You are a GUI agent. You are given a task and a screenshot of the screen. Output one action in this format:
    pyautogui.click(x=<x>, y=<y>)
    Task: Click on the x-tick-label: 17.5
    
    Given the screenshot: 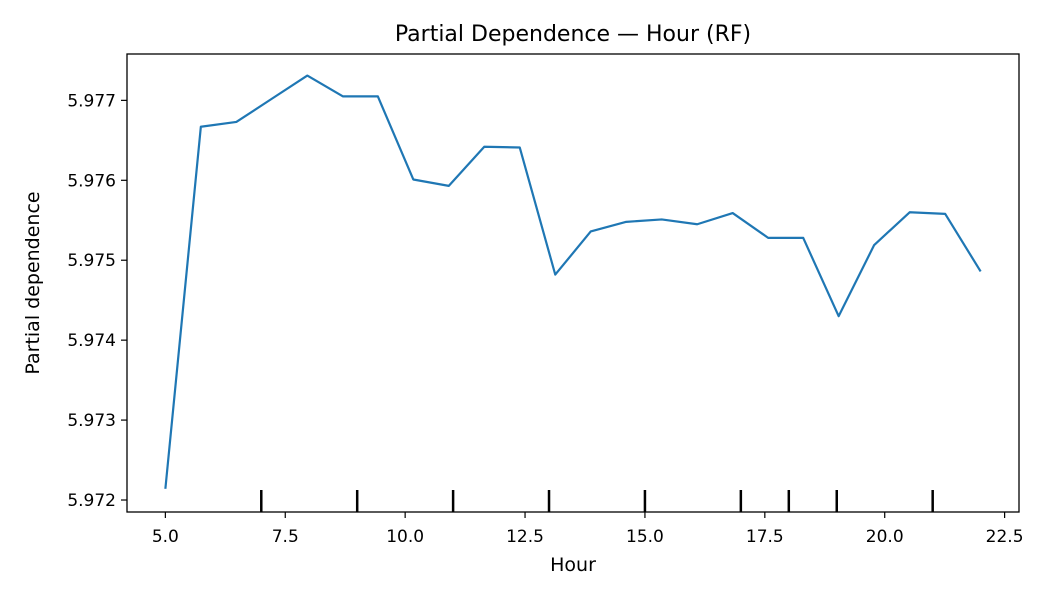 What is the action you would take?
    pyautogui.click(x=765, y=537)
    